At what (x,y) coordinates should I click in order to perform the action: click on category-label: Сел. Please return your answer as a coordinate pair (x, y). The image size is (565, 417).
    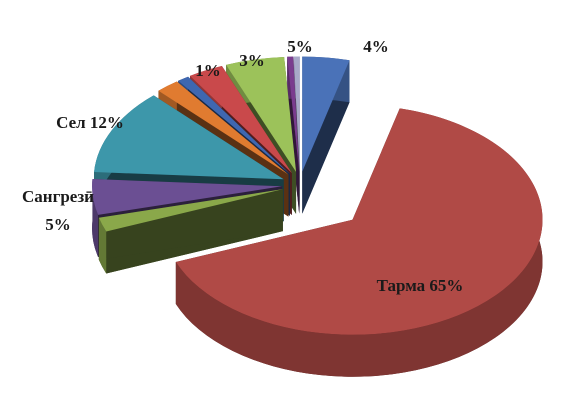
    Looking at the image, I should click on (71, 122).